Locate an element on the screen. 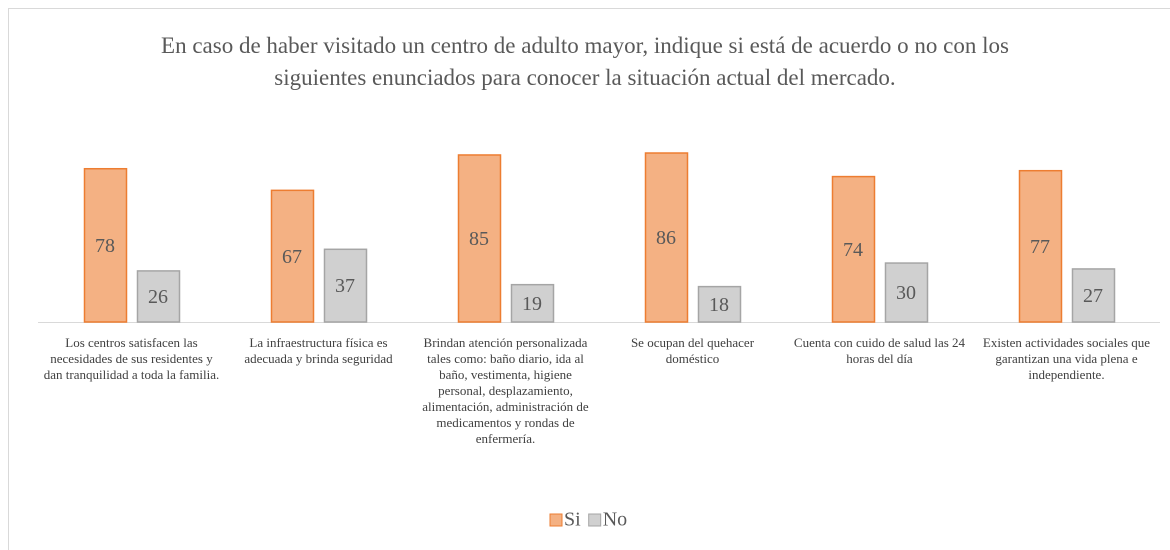 The height and width of the screenshot is (550, 1170). data-label: 18 is located at coordinates (719, 305).